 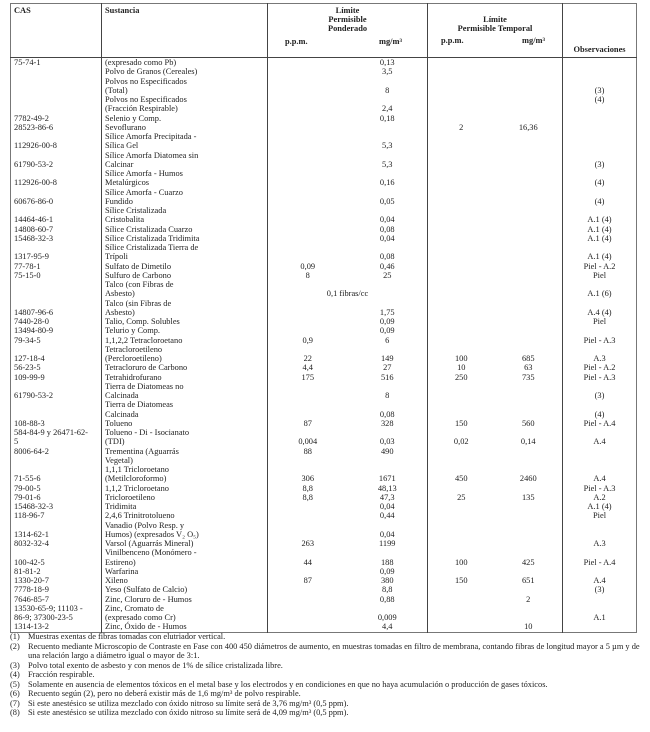 I want to click on substance-cell: (Percloroetileno), so click(x=184, y=359).